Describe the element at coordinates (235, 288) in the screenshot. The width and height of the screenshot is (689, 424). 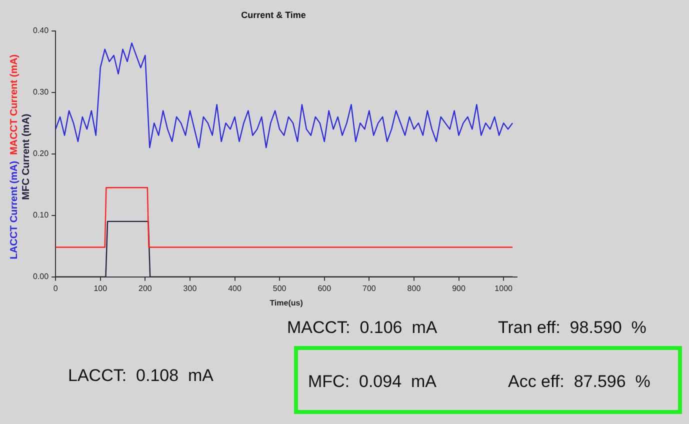
I see `x-tick-label: 400` at that location.